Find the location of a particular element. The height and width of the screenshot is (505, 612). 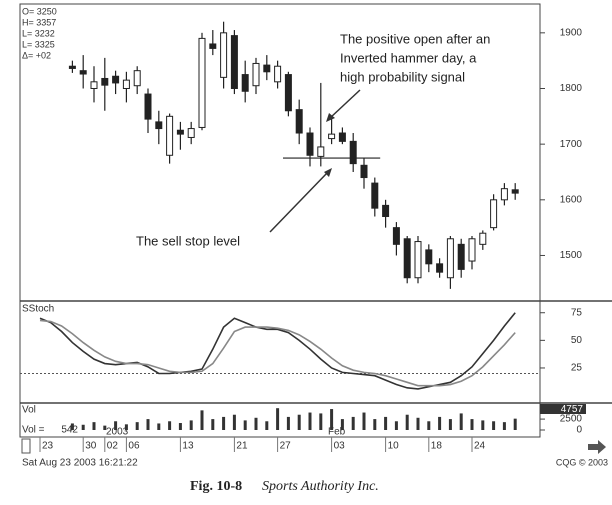

annotation: The sell stop level is located at coordinates (188, 240).